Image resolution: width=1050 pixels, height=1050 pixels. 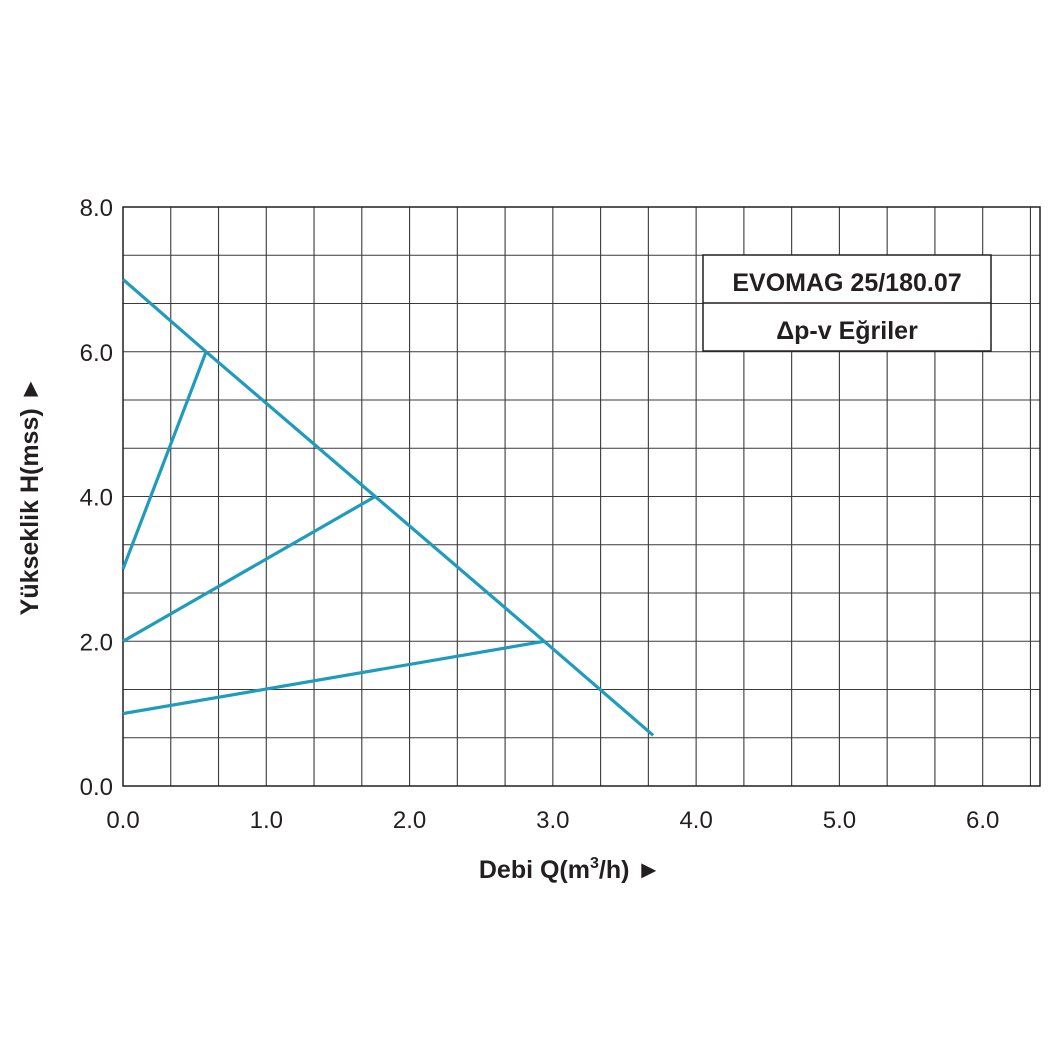 What do you see at coordinates (30, 496) in the screenshot?
I see `y-axis-title: Yükseklik H(mss) ►` at bounding box center [30, 496].